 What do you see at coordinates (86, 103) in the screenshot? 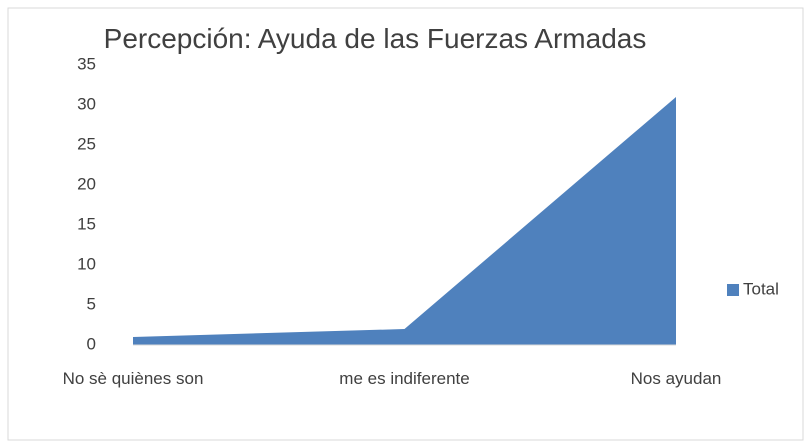
I see `y-tick-label: 30` at bounding box center [86, 103].